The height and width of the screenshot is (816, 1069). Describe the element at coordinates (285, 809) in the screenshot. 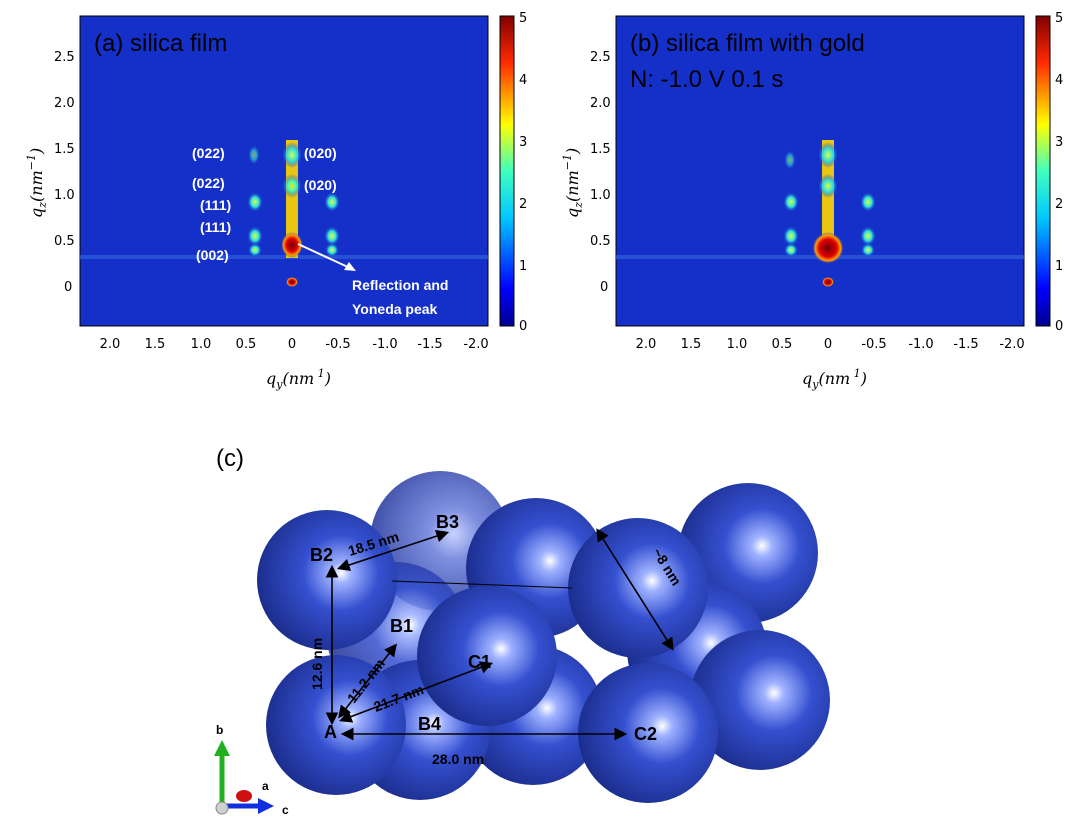

I see `axis-label-c: c` at that location.